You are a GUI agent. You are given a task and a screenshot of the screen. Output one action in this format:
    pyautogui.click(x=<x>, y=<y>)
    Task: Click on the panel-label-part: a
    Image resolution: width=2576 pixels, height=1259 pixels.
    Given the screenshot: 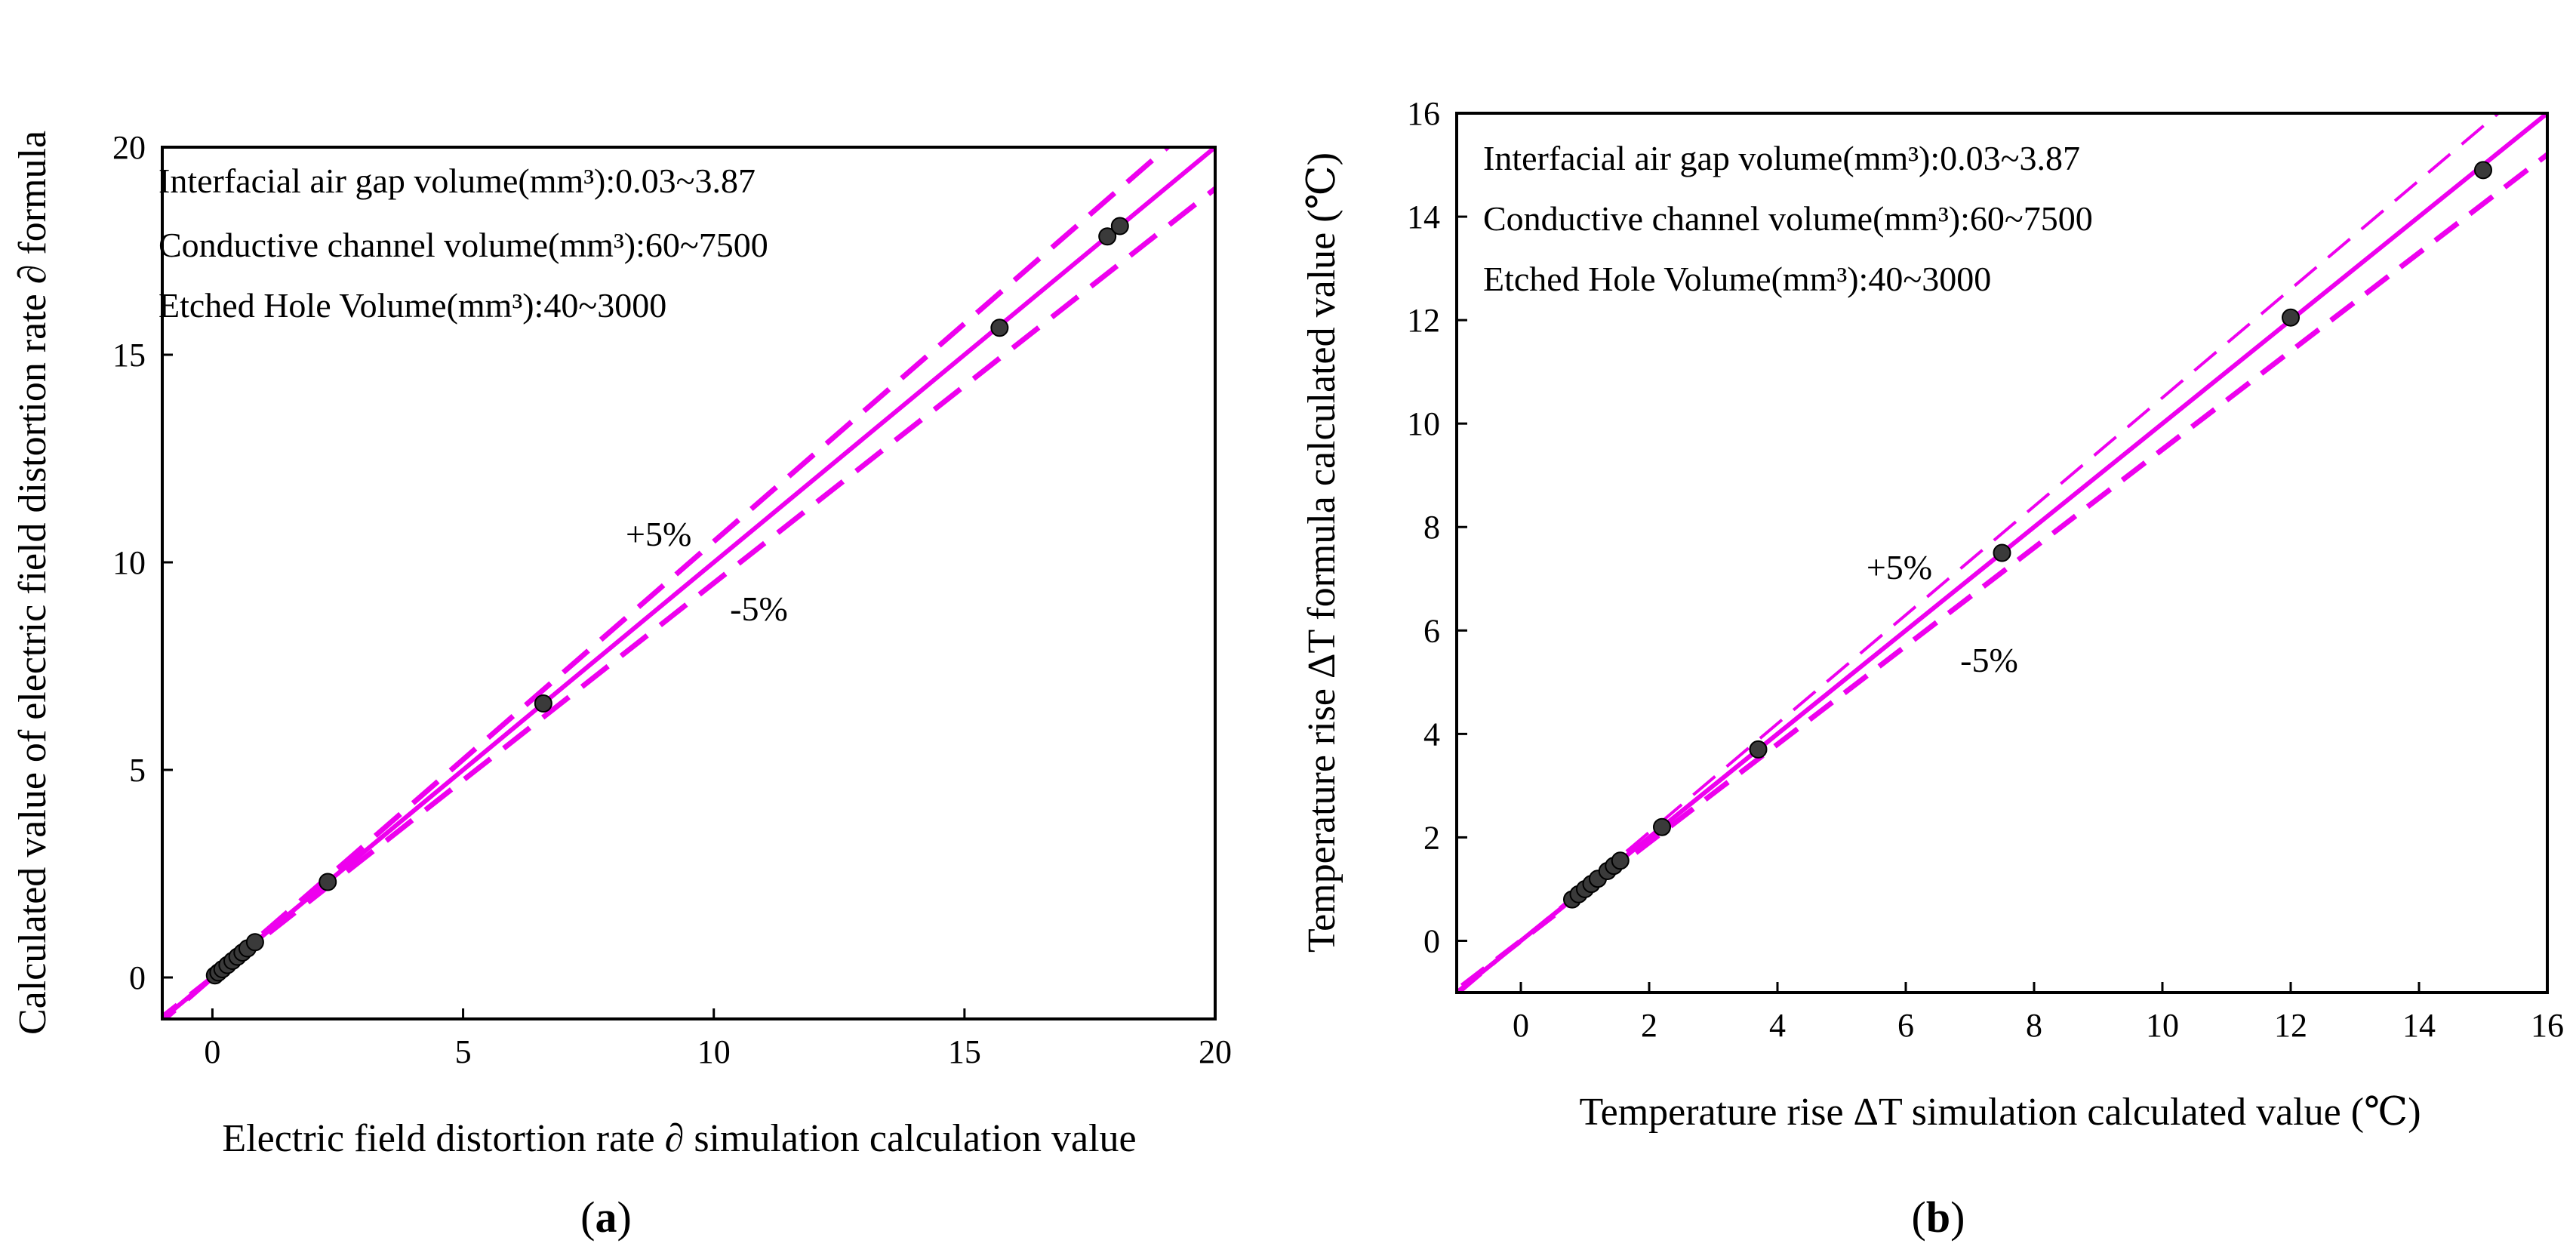 What is the action you would take?
    pyautogui.click(x=606, y=1217)
    